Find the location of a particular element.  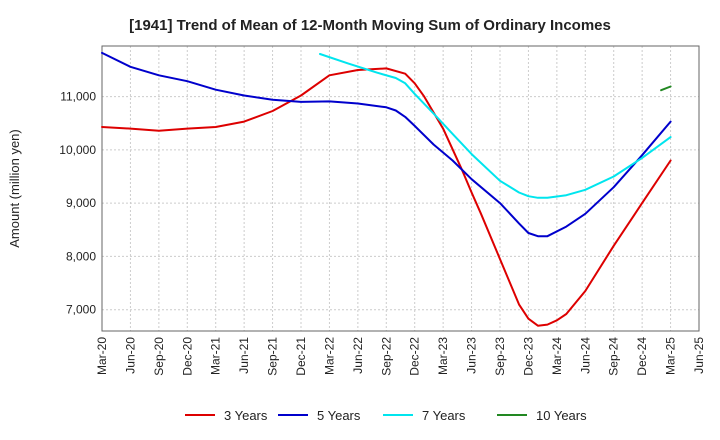

x-tick-label: Mar-23 is located at coordinates (443, 356).